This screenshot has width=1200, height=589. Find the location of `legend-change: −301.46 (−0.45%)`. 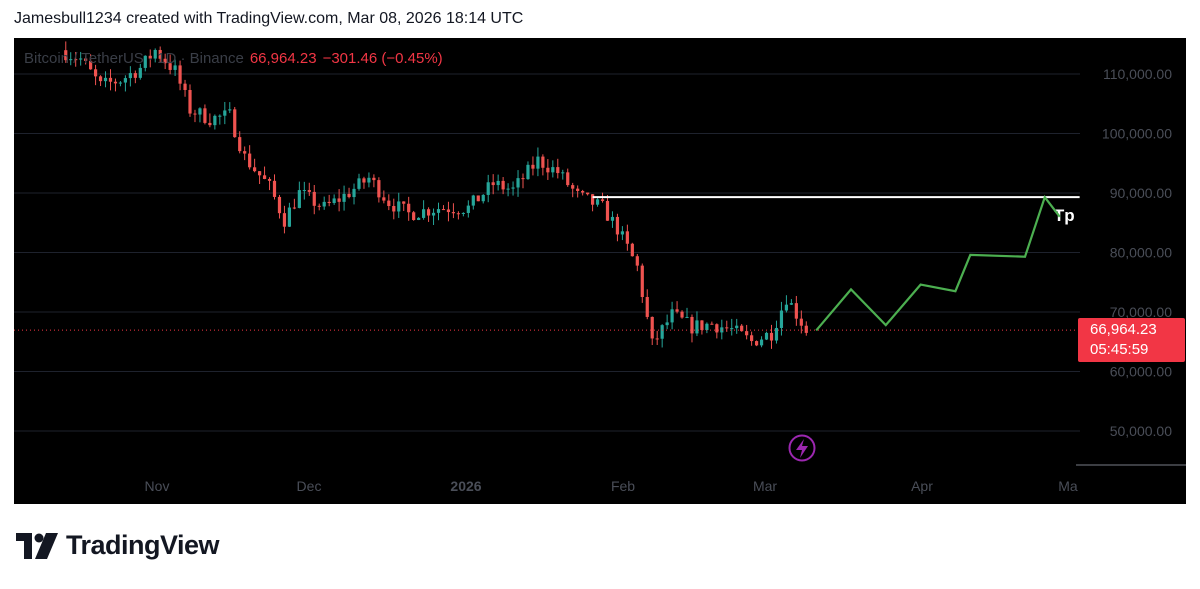

legend-change: −301.46 (−0.45%) is located at coordinates (382, 58).